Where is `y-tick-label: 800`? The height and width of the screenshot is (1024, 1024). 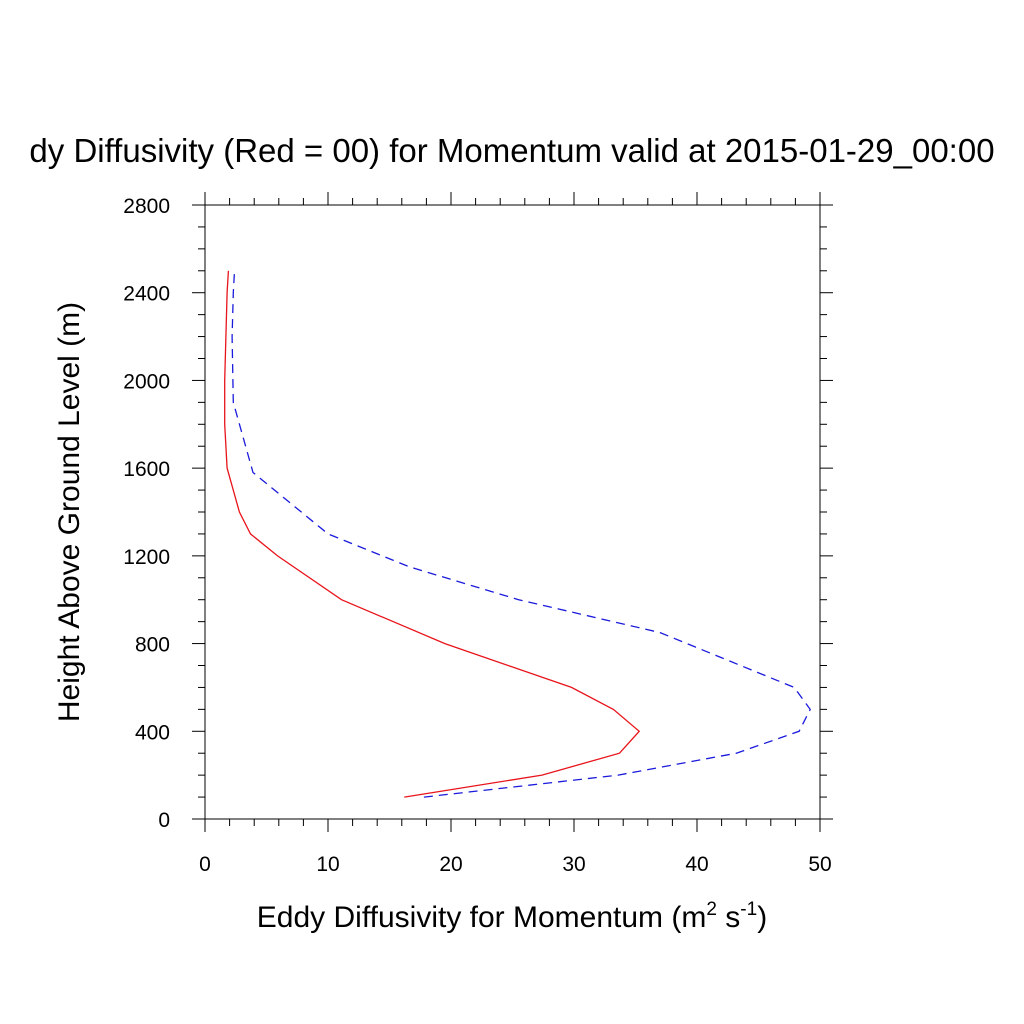
y-tick-label: 800 is located at coordinates (152, 645).